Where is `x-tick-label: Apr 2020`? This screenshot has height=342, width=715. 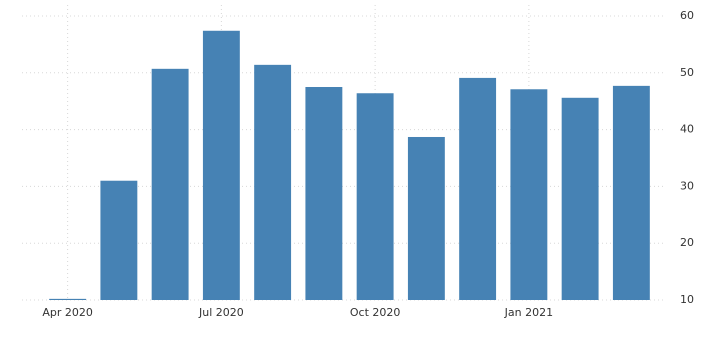 x-tick-label: Apr 2020 is located at coordinates (67, 312).